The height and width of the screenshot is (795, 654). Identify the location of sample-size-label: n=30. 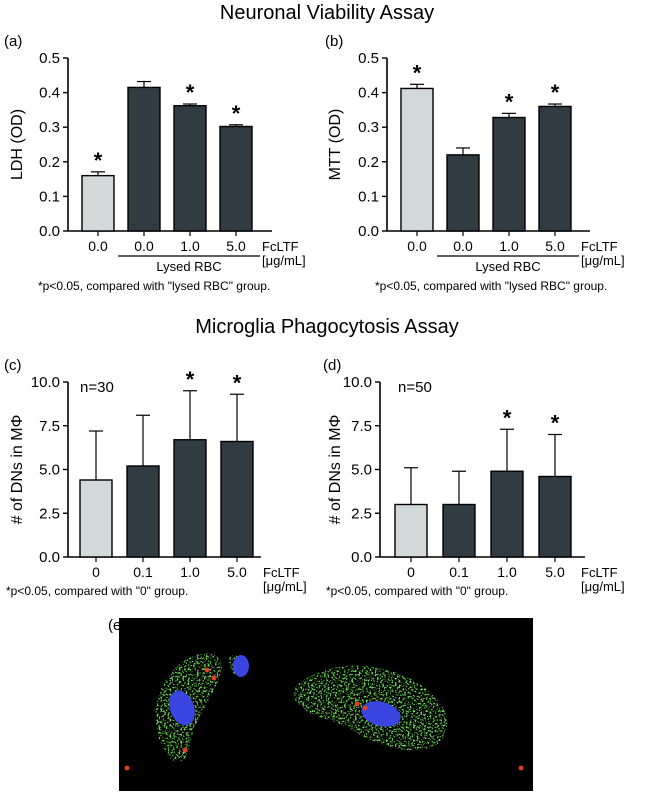
(97, 387).